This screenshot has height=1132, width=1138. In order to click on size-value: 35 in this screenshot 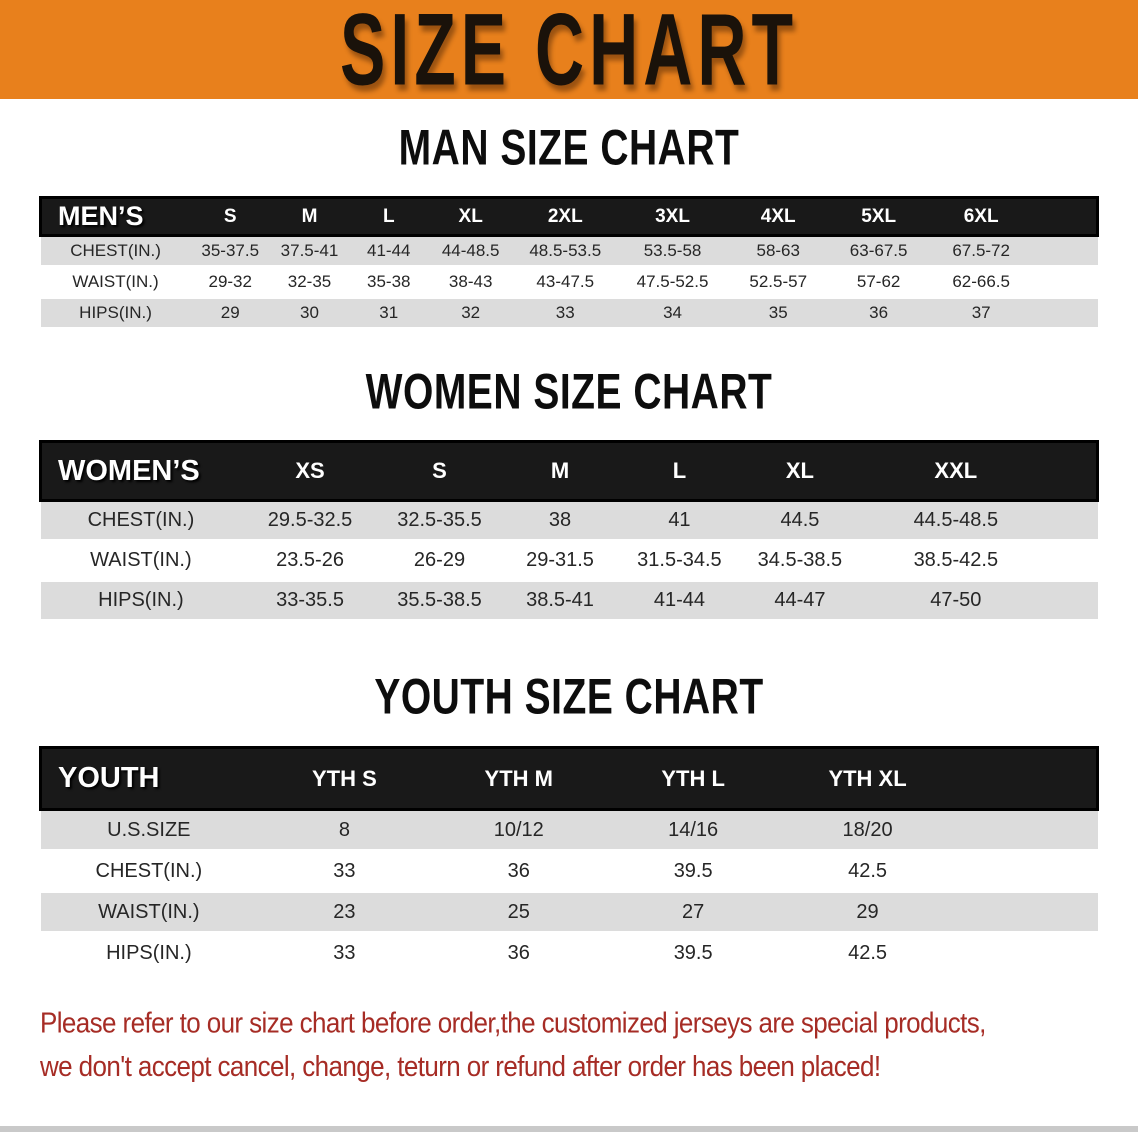, I will do `click(778, 313)`.